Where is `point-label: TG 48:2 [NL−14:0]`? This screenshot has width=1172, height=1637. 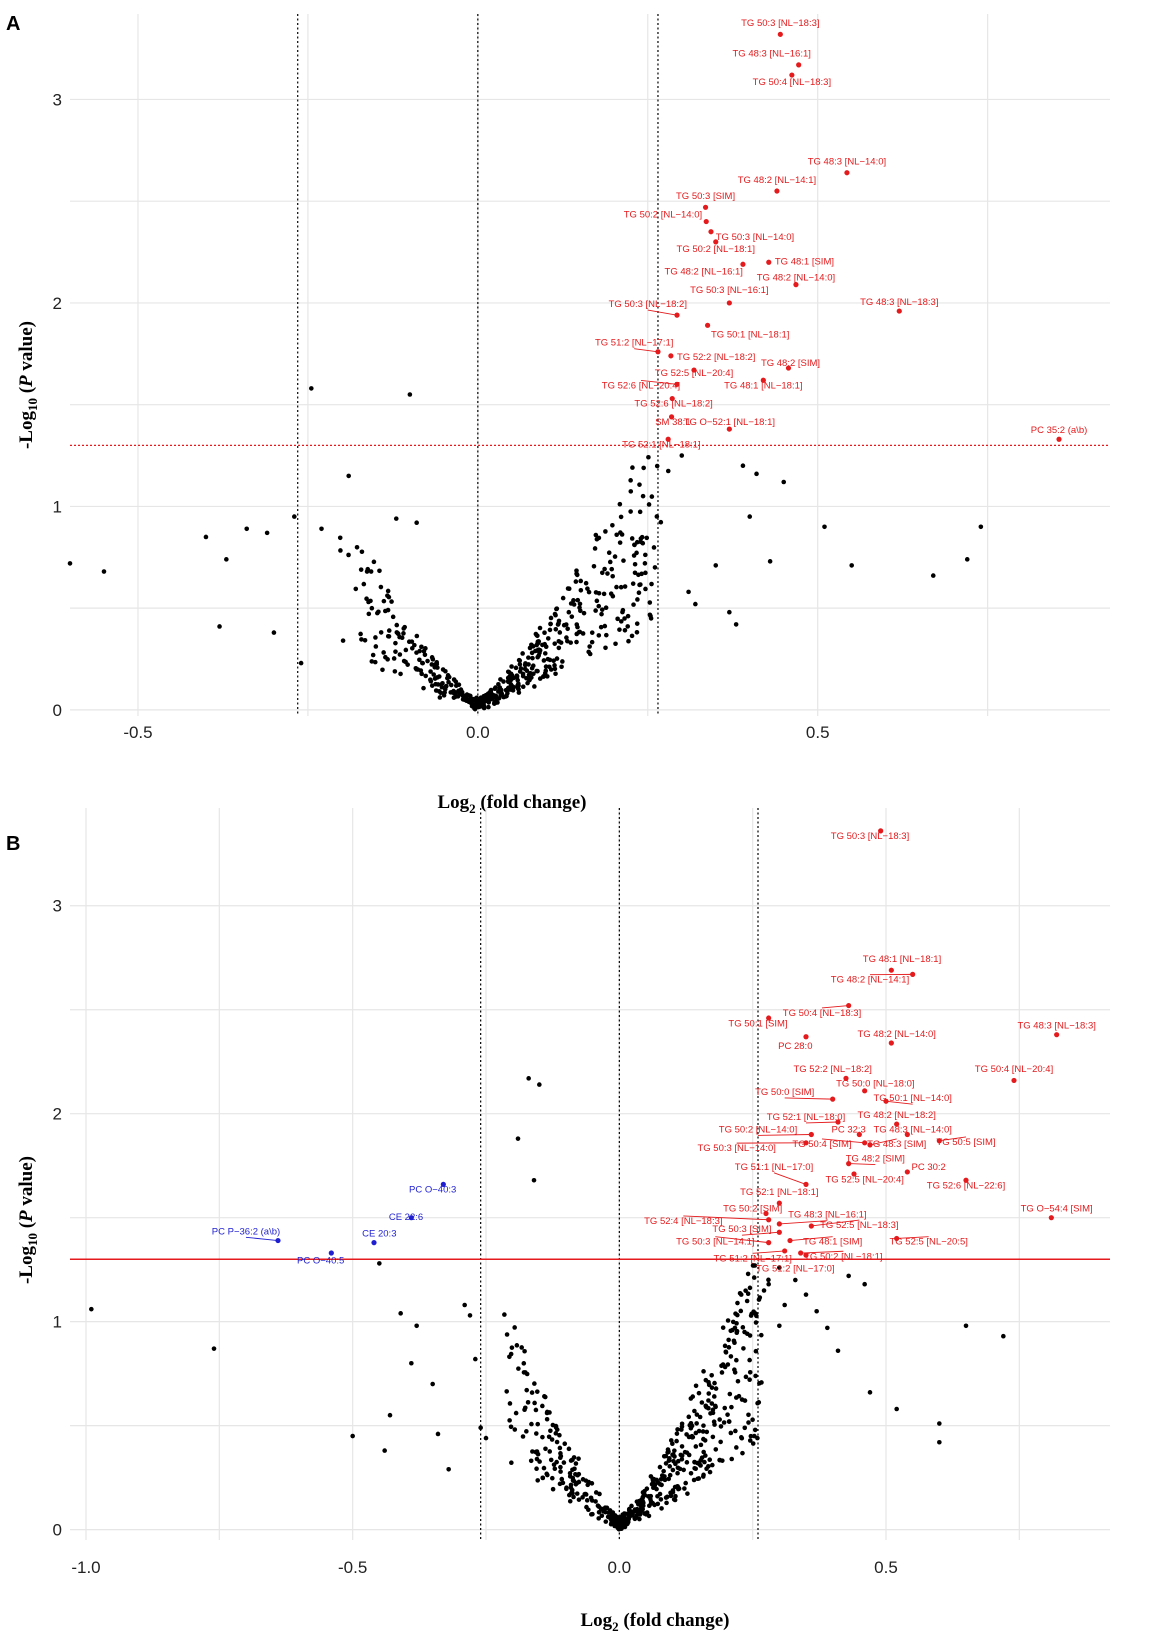
point-label: TG 48:2 [NL−14:0] is located at coordinates (796, 278).